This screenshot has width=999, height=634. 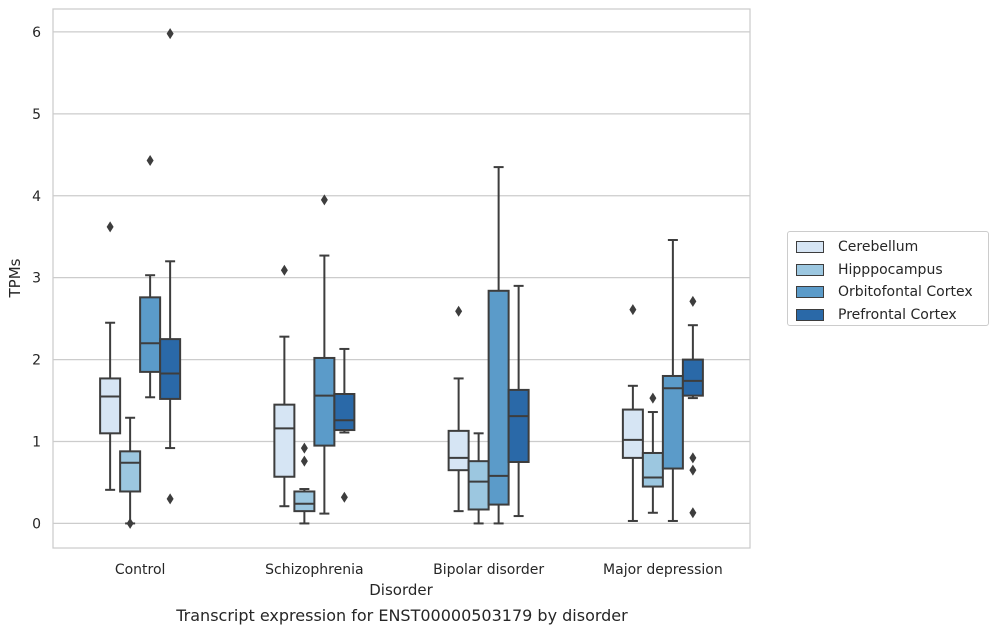 I want to click on legend-label-cerebellum: Cerebellum, so click(x=878, y=247).